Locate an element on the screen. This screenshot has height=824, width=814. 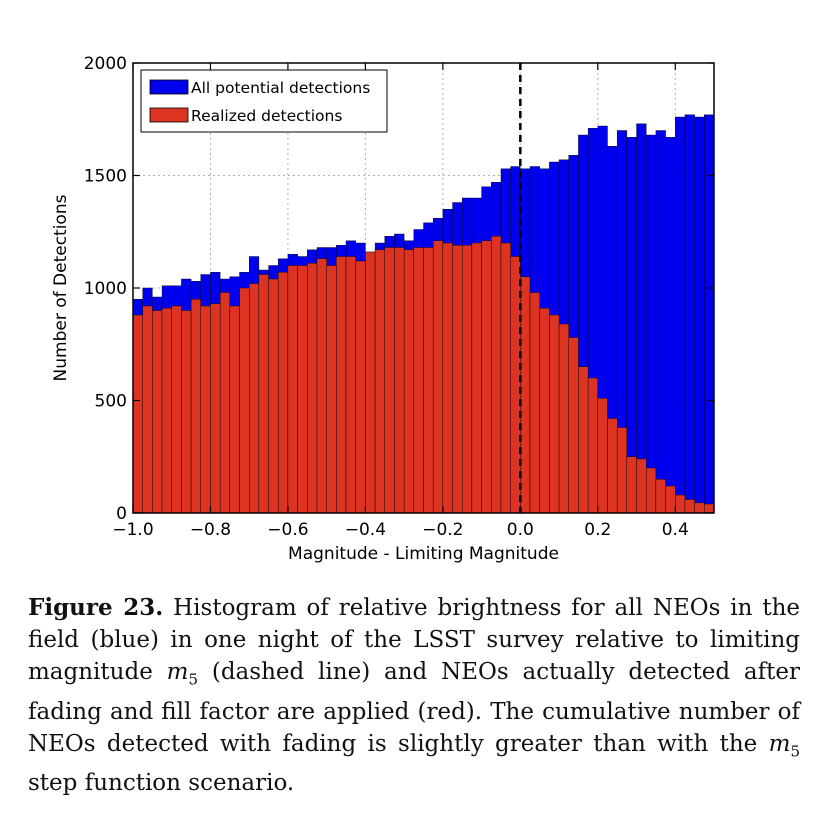
legend-label-realized: Realized detections is located at coordinates (266, 116).